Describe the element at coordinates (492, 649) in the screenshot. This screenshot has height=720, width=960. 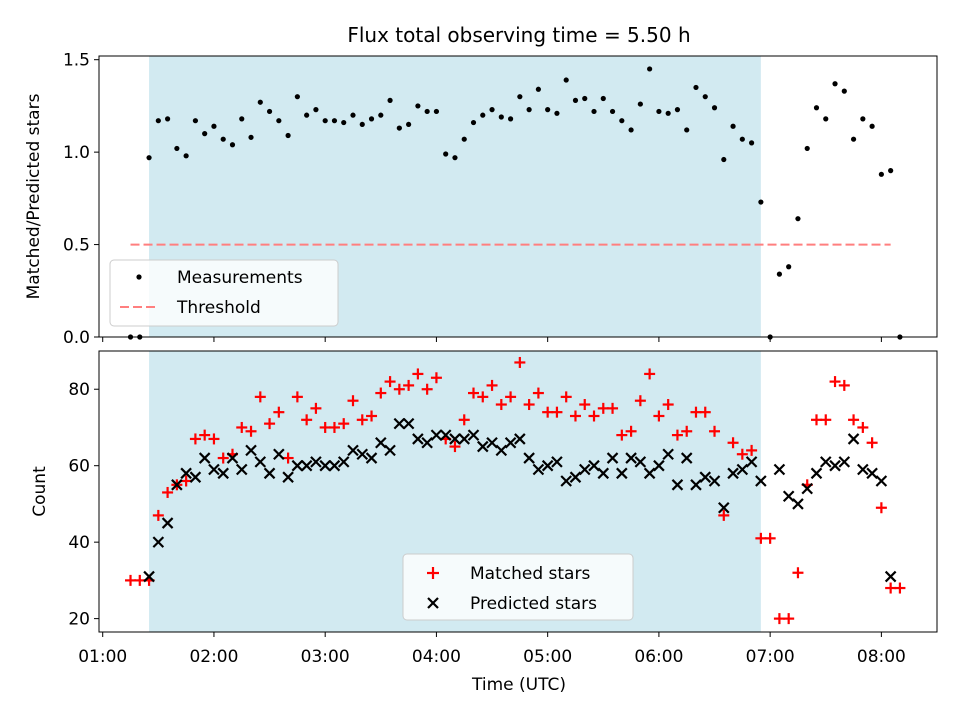
I see `time-x-axis: 01:00 02:00 03:00 04:00 05:00 06:00 07:00 08:00` at that location.